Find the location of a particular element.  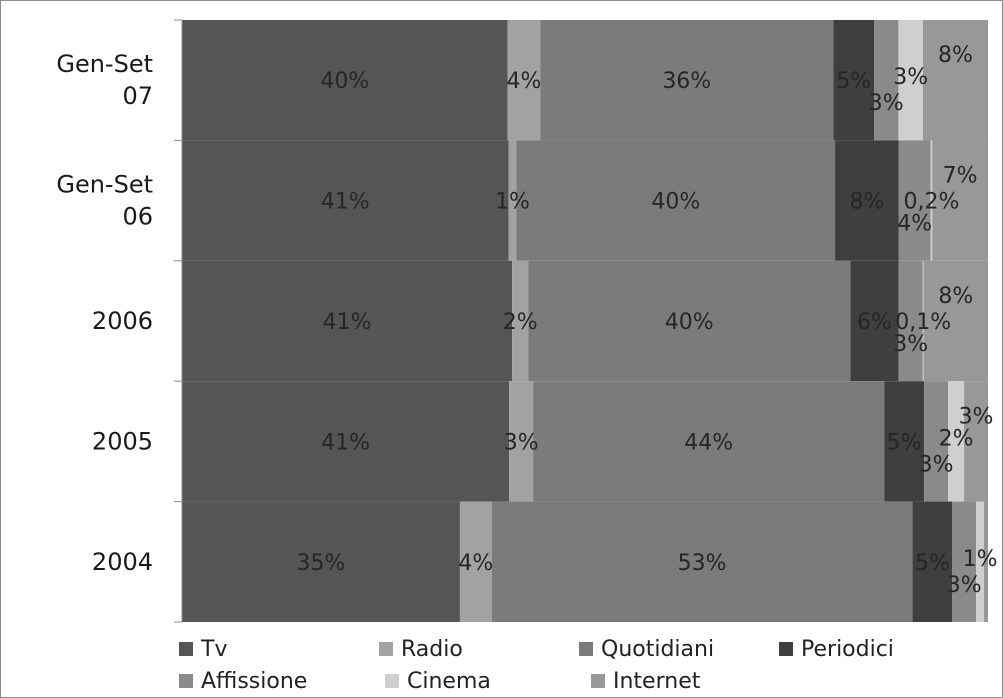

bar-gen-set-06-affissione is located at coordinates (914, 200).